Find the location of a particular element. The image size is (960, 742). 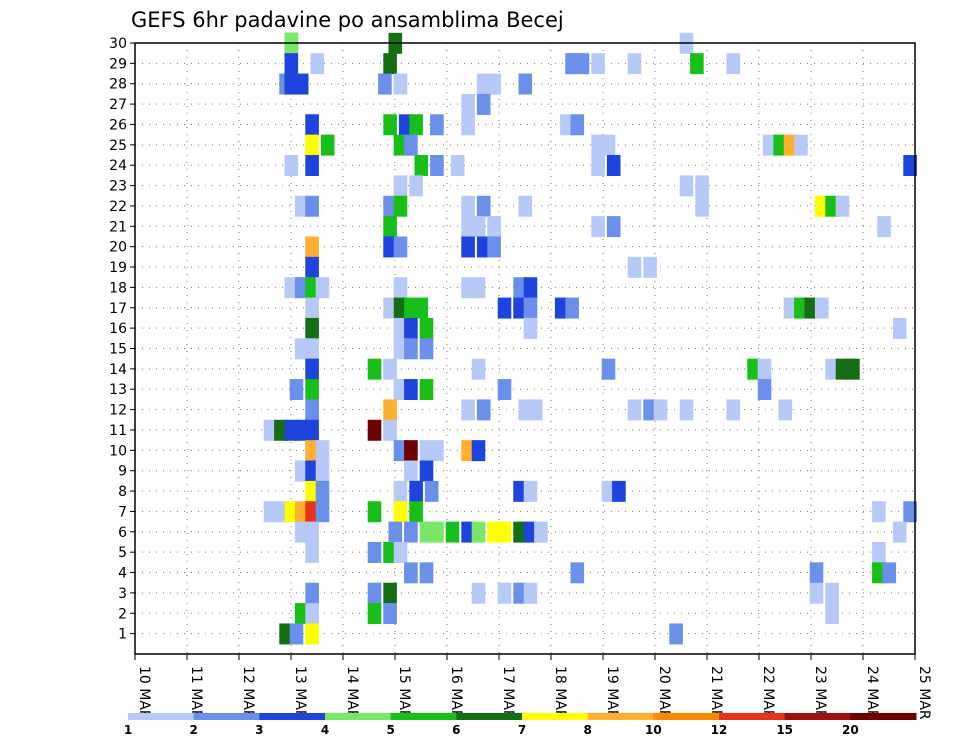

y-tick-label: 13 is located at coordinates (118, 390).